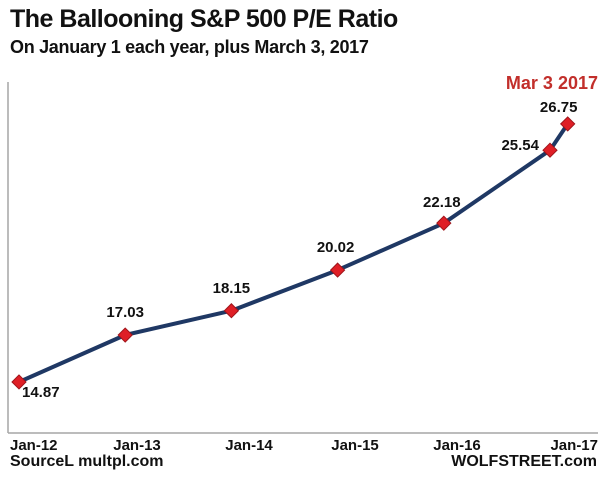 This screenshot has height=478, width=601. What do you see at coordinates (551, 83) in the screenshot?
I see `mar-3-2017-annotation: Mar 3 2017` at bounding box center [551, 83].